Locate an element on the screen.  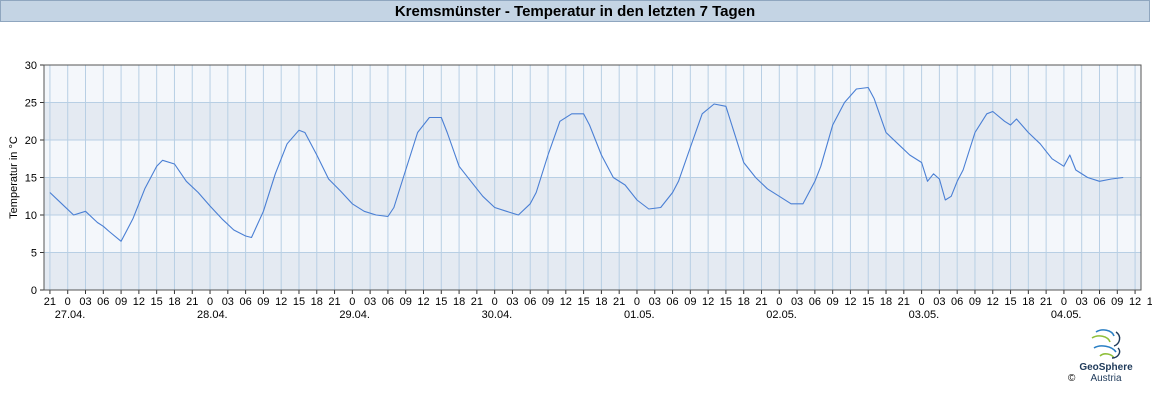
y-tick-label: 0 is located at coordinates (34, 291).